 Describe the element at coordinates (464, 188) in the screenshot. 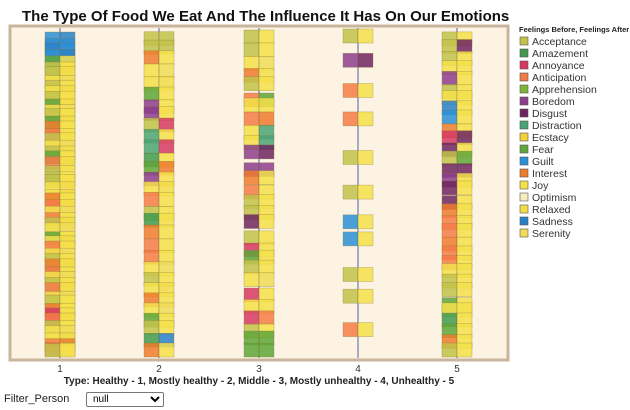

I see `cell-5-15-after` at that location.